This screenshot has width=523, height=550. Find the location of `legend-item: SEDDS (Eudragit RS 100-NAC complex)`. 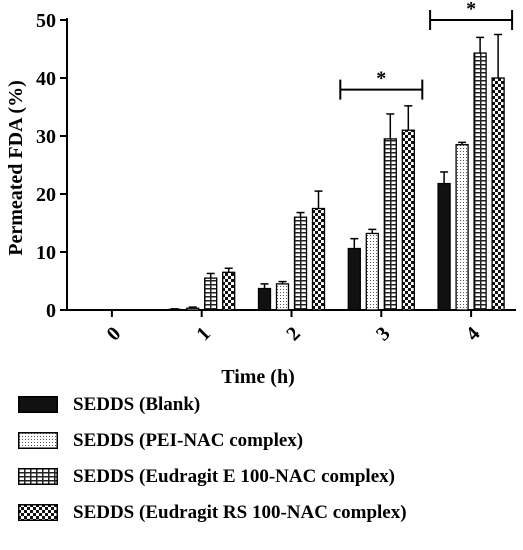

legend-item: SEDDS (Eudragit RS 100-NAC complex) is located at coordinates (268, 513).